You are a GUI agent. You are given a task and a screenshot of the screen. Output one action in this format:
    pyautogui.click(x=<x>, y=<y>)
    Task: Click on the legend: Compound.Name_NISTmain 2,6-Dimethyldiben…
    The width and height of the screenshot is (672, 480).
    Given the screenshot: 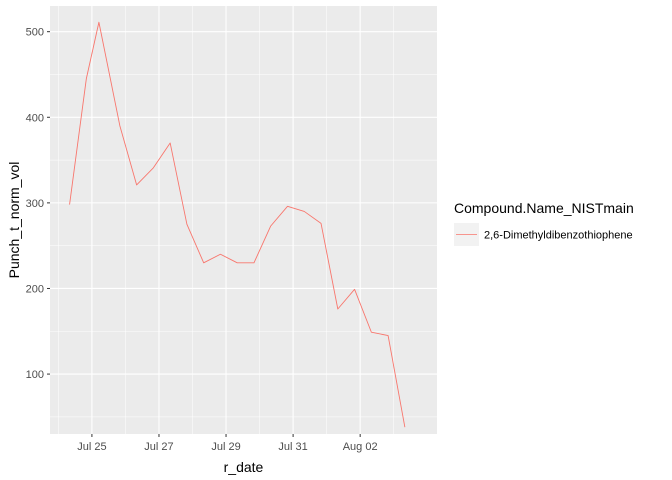 What is the action you would take?
    pyautogui.click(x=544, y=223)
    